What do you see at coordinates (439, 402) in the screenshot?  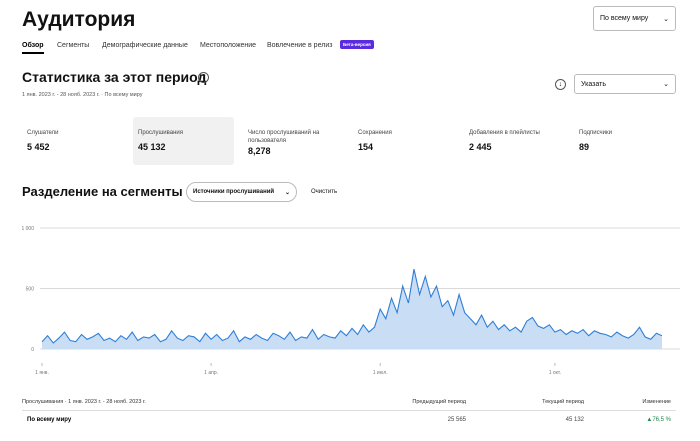 I see `table-header: Предыдущий период` at bounding box center [439, 402].